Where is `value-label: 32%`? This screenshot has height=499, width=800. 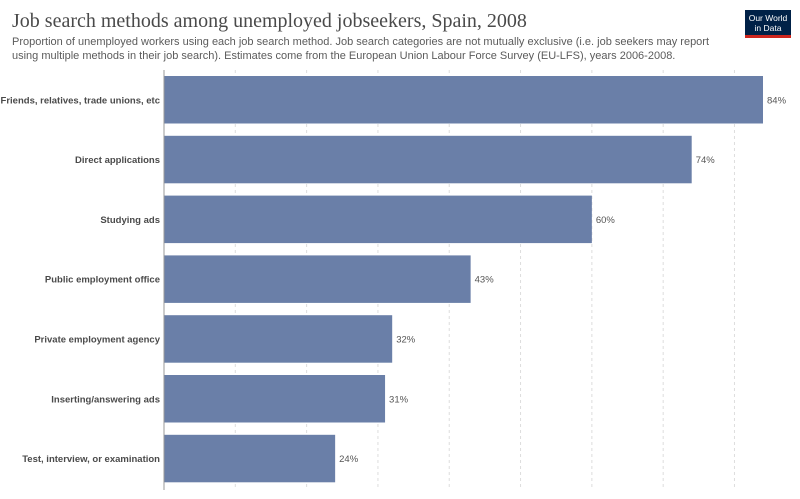
value-label: 32% is located at coordinates (406, 339).